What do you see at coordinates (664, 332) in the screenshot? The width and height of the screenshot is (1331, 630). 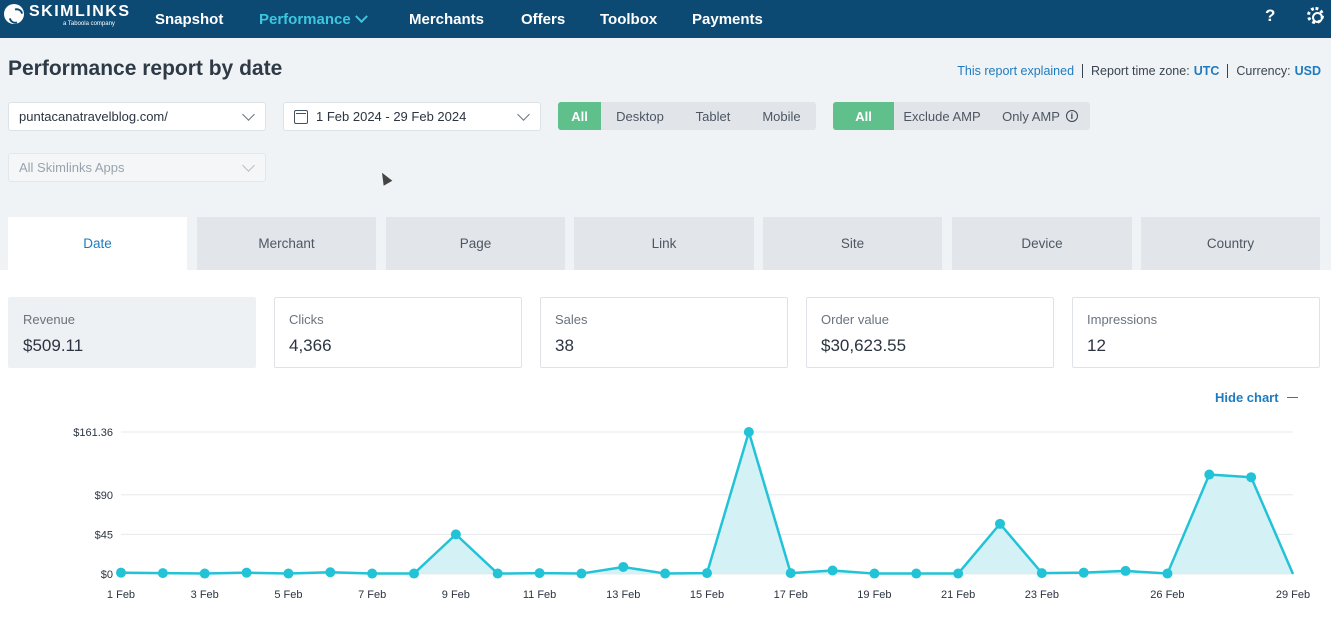 I see `kpi-sales: Sales 38` at bounding box center [664, 332].